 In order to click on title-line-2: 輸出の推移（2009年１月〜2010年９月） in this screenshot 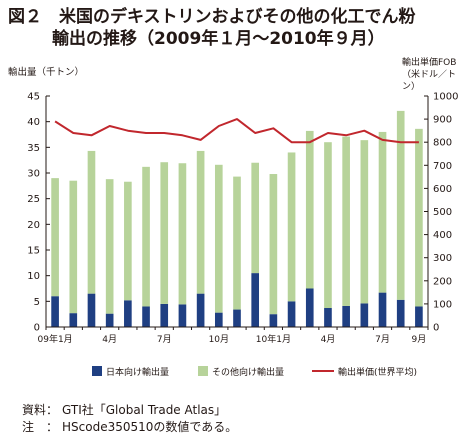, I will do `click(218, 39)`.